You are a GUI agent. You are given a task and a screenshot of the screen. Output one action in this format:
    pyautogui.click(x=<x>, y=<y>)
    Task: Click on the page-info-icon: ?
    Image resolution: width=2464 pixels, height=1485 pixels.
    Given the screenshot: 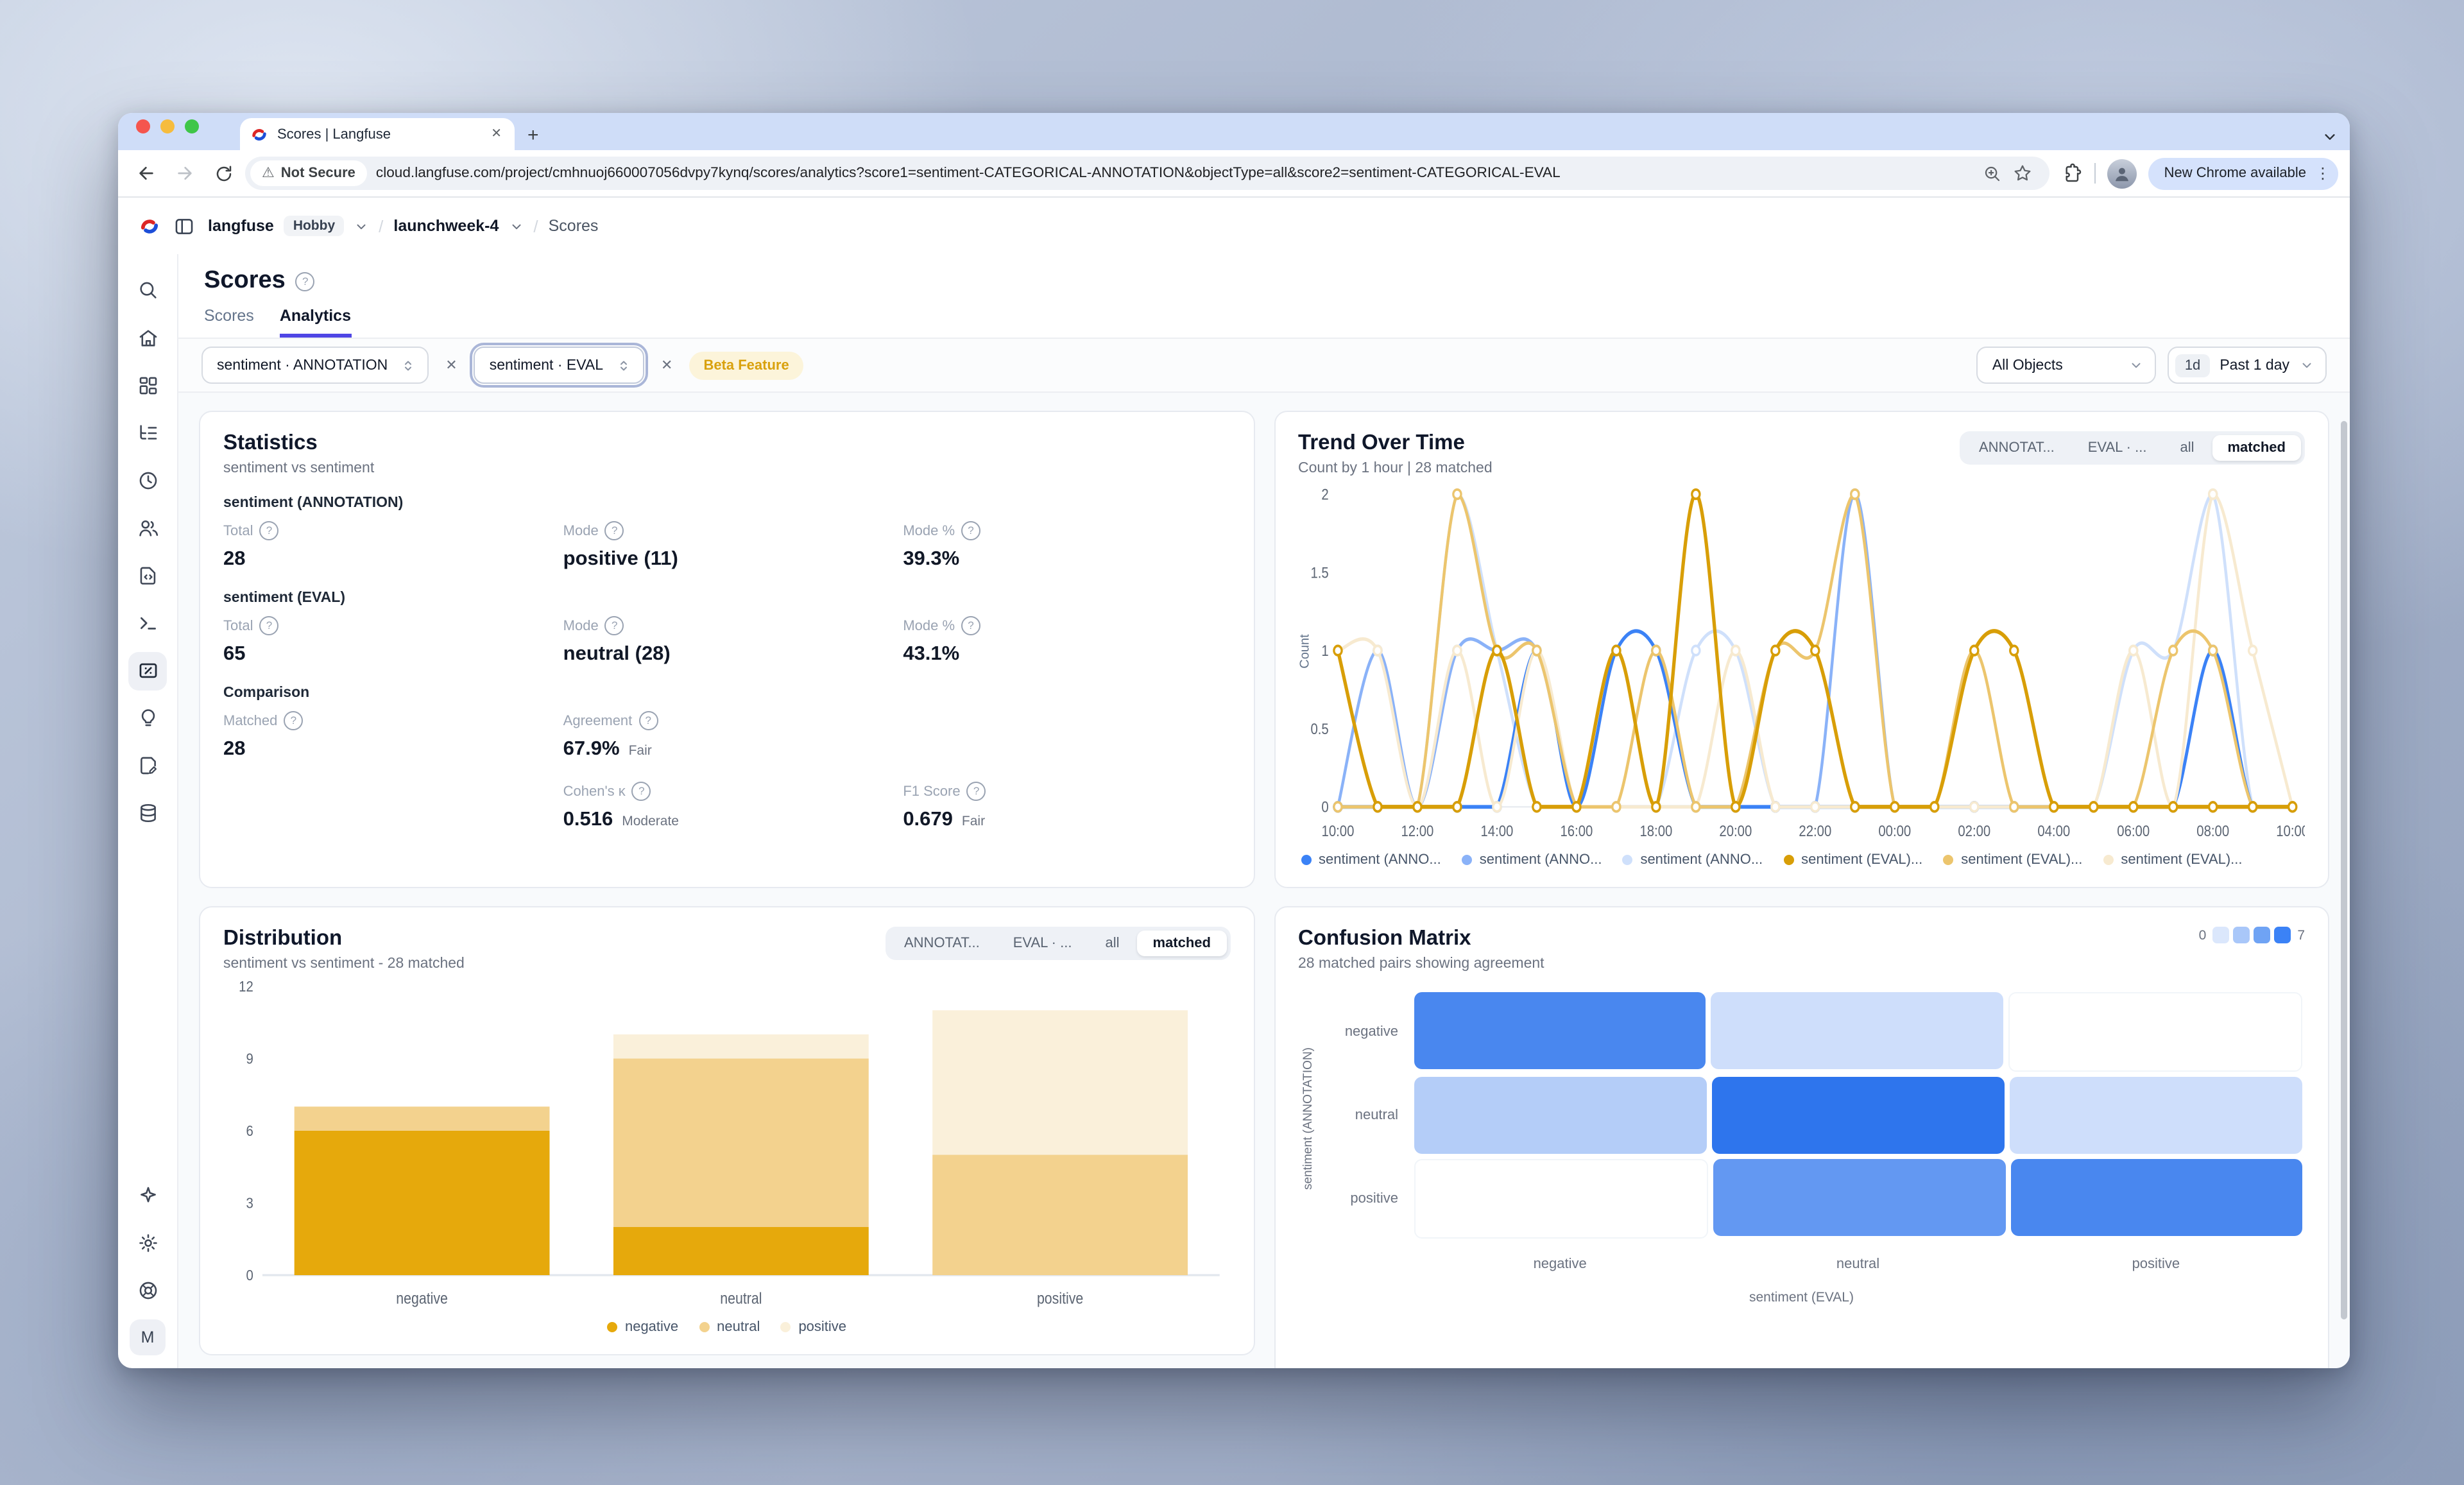 What is the action you would take?
    pyautogui.click(x=305, y=281)
    